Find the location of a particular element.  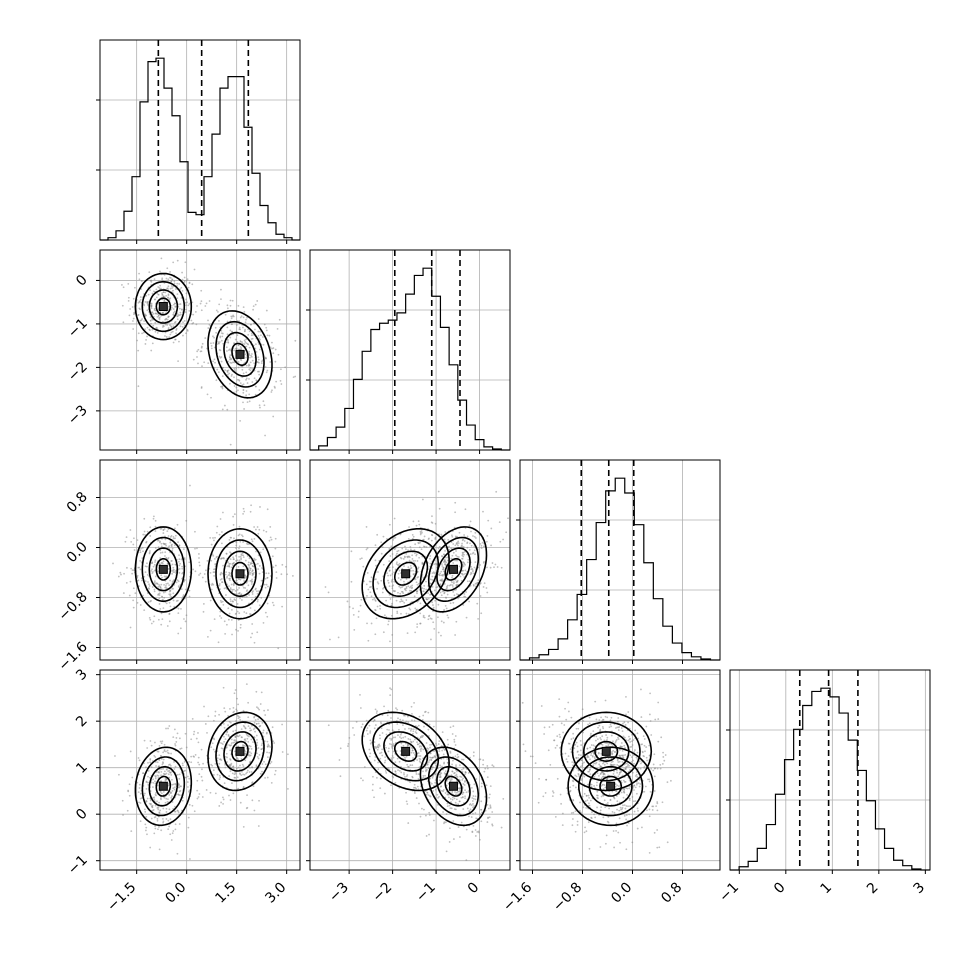

panel-frame is located at coordinates (410, 350).